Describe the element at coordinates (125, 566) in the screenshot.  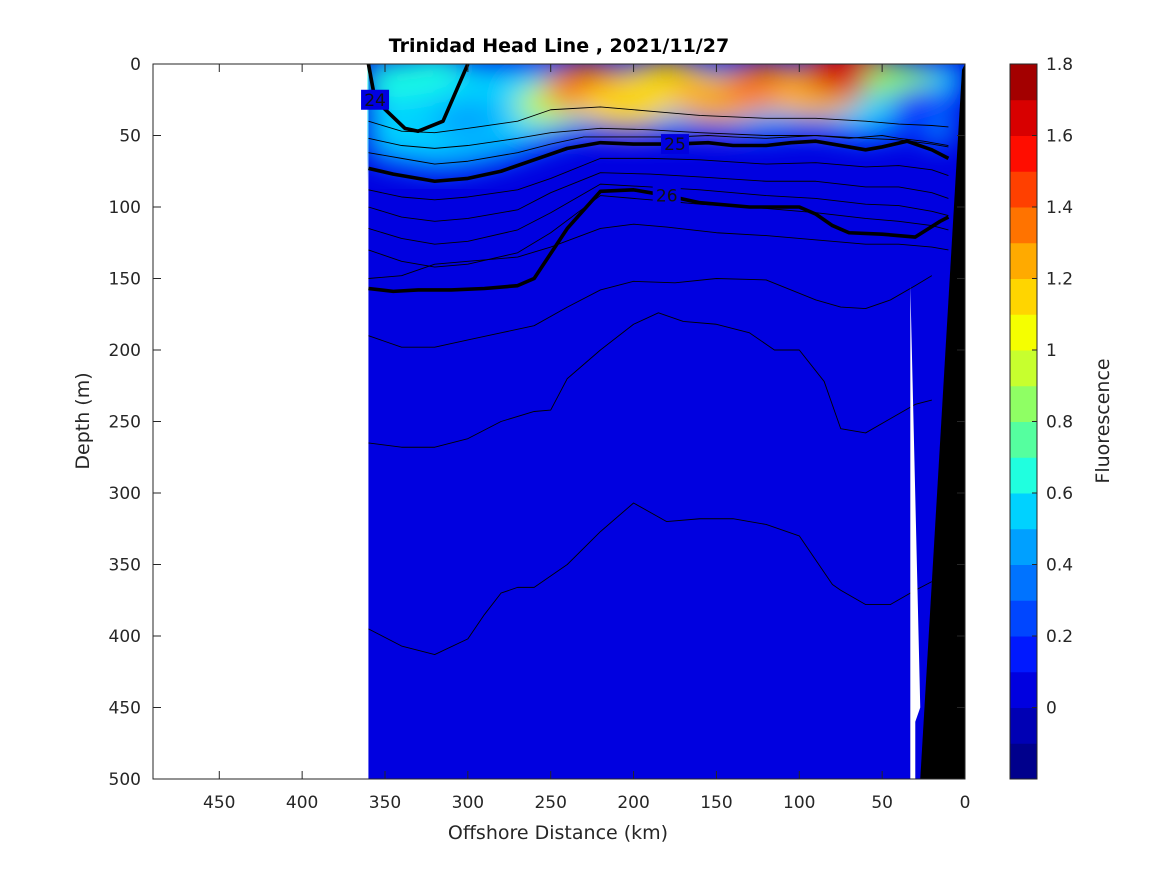
I see `y-tick-label: 350` at that location.